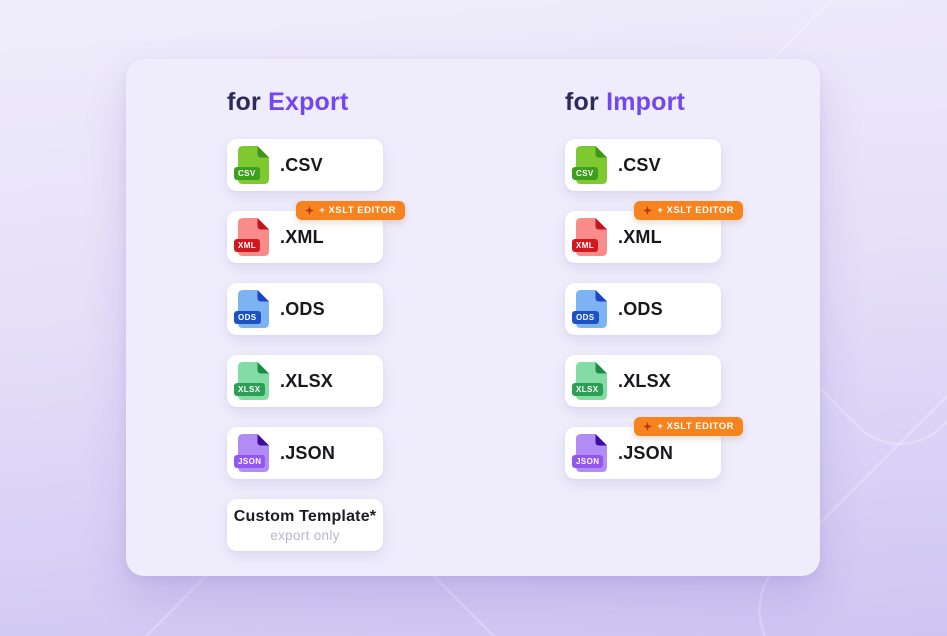 The width and height of the screenshot is (947, 636). I want to click on format-card-json: + XSLT EDITOR JSON .JSON, so click(654, 448).